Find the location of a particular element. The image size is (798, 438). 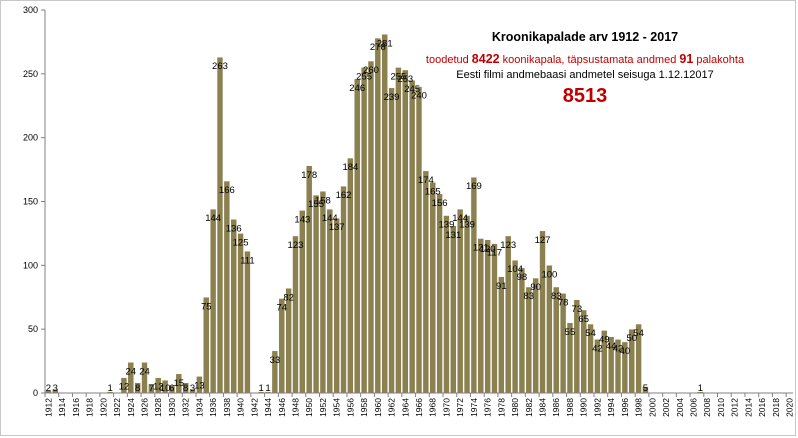

x-tick-label: 2002 is located at coordinates (666, 407).